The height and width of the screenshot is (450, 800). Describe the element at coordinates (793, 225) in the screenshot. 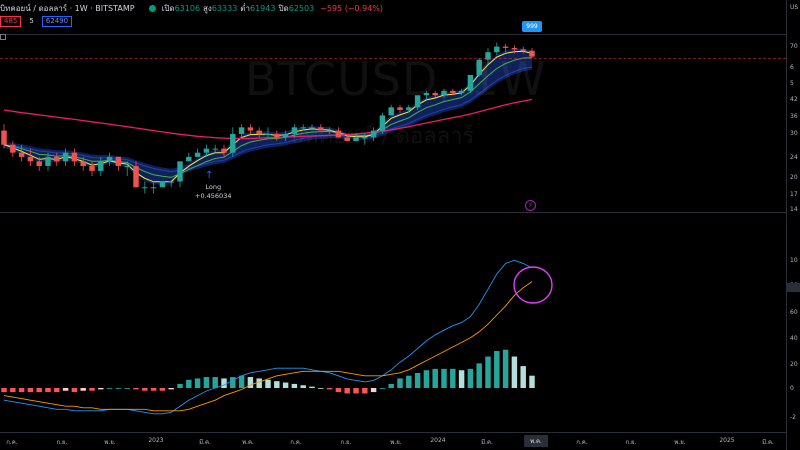

I see `price-axis: US70654236302420171410806040200-2` at that location.